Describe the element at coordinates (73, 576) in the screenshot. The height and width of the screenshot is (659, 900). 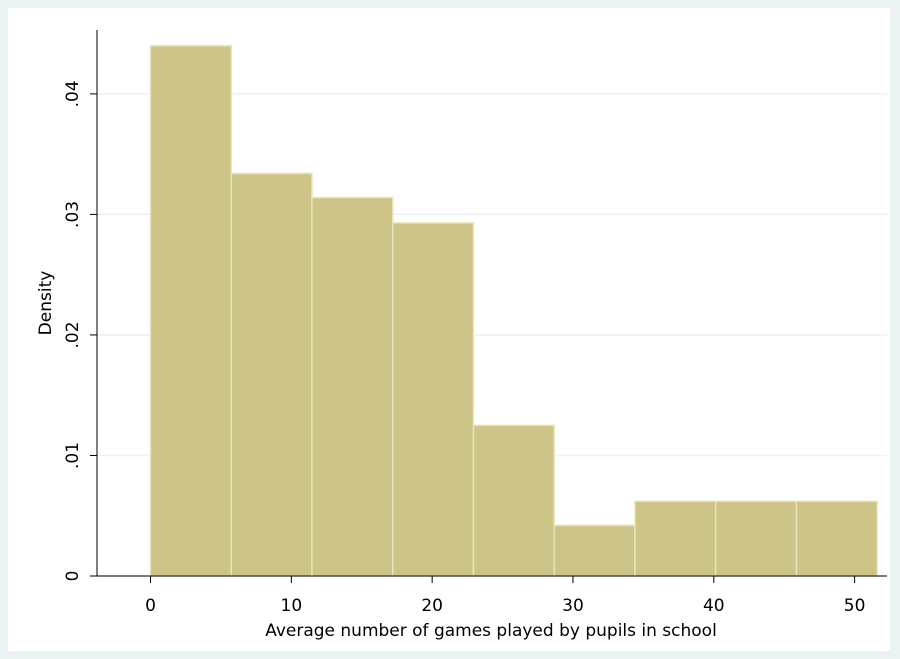
I see `y-tick-label: 0` at that location.